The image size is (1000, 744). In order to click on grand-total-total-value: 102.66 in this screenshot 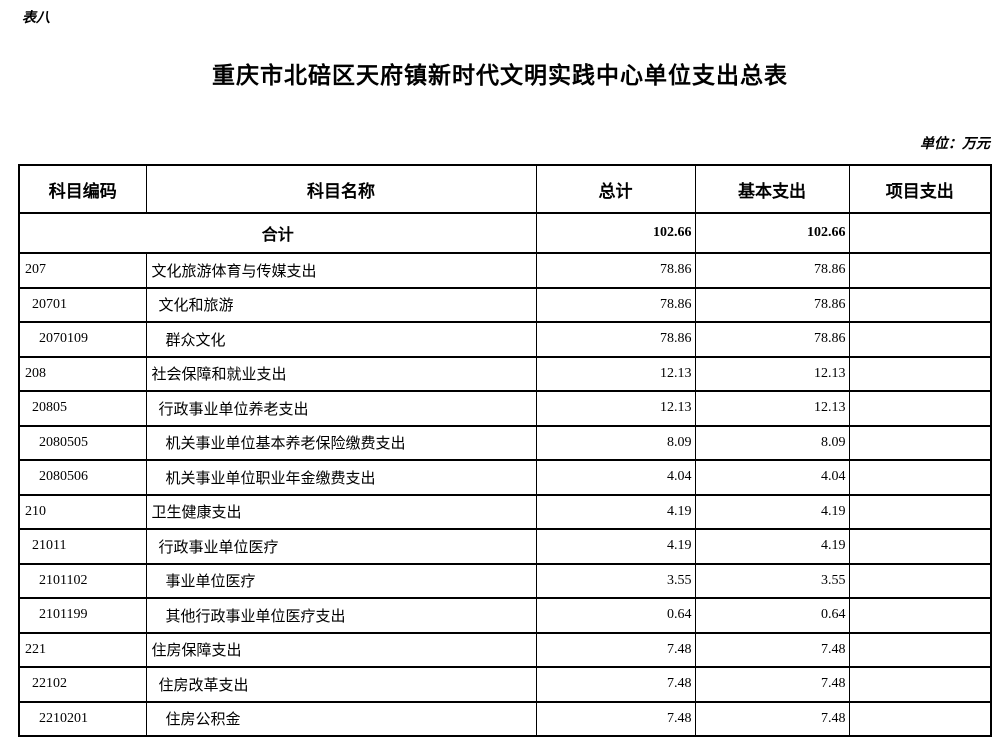, I will do `click(615, 233)`.